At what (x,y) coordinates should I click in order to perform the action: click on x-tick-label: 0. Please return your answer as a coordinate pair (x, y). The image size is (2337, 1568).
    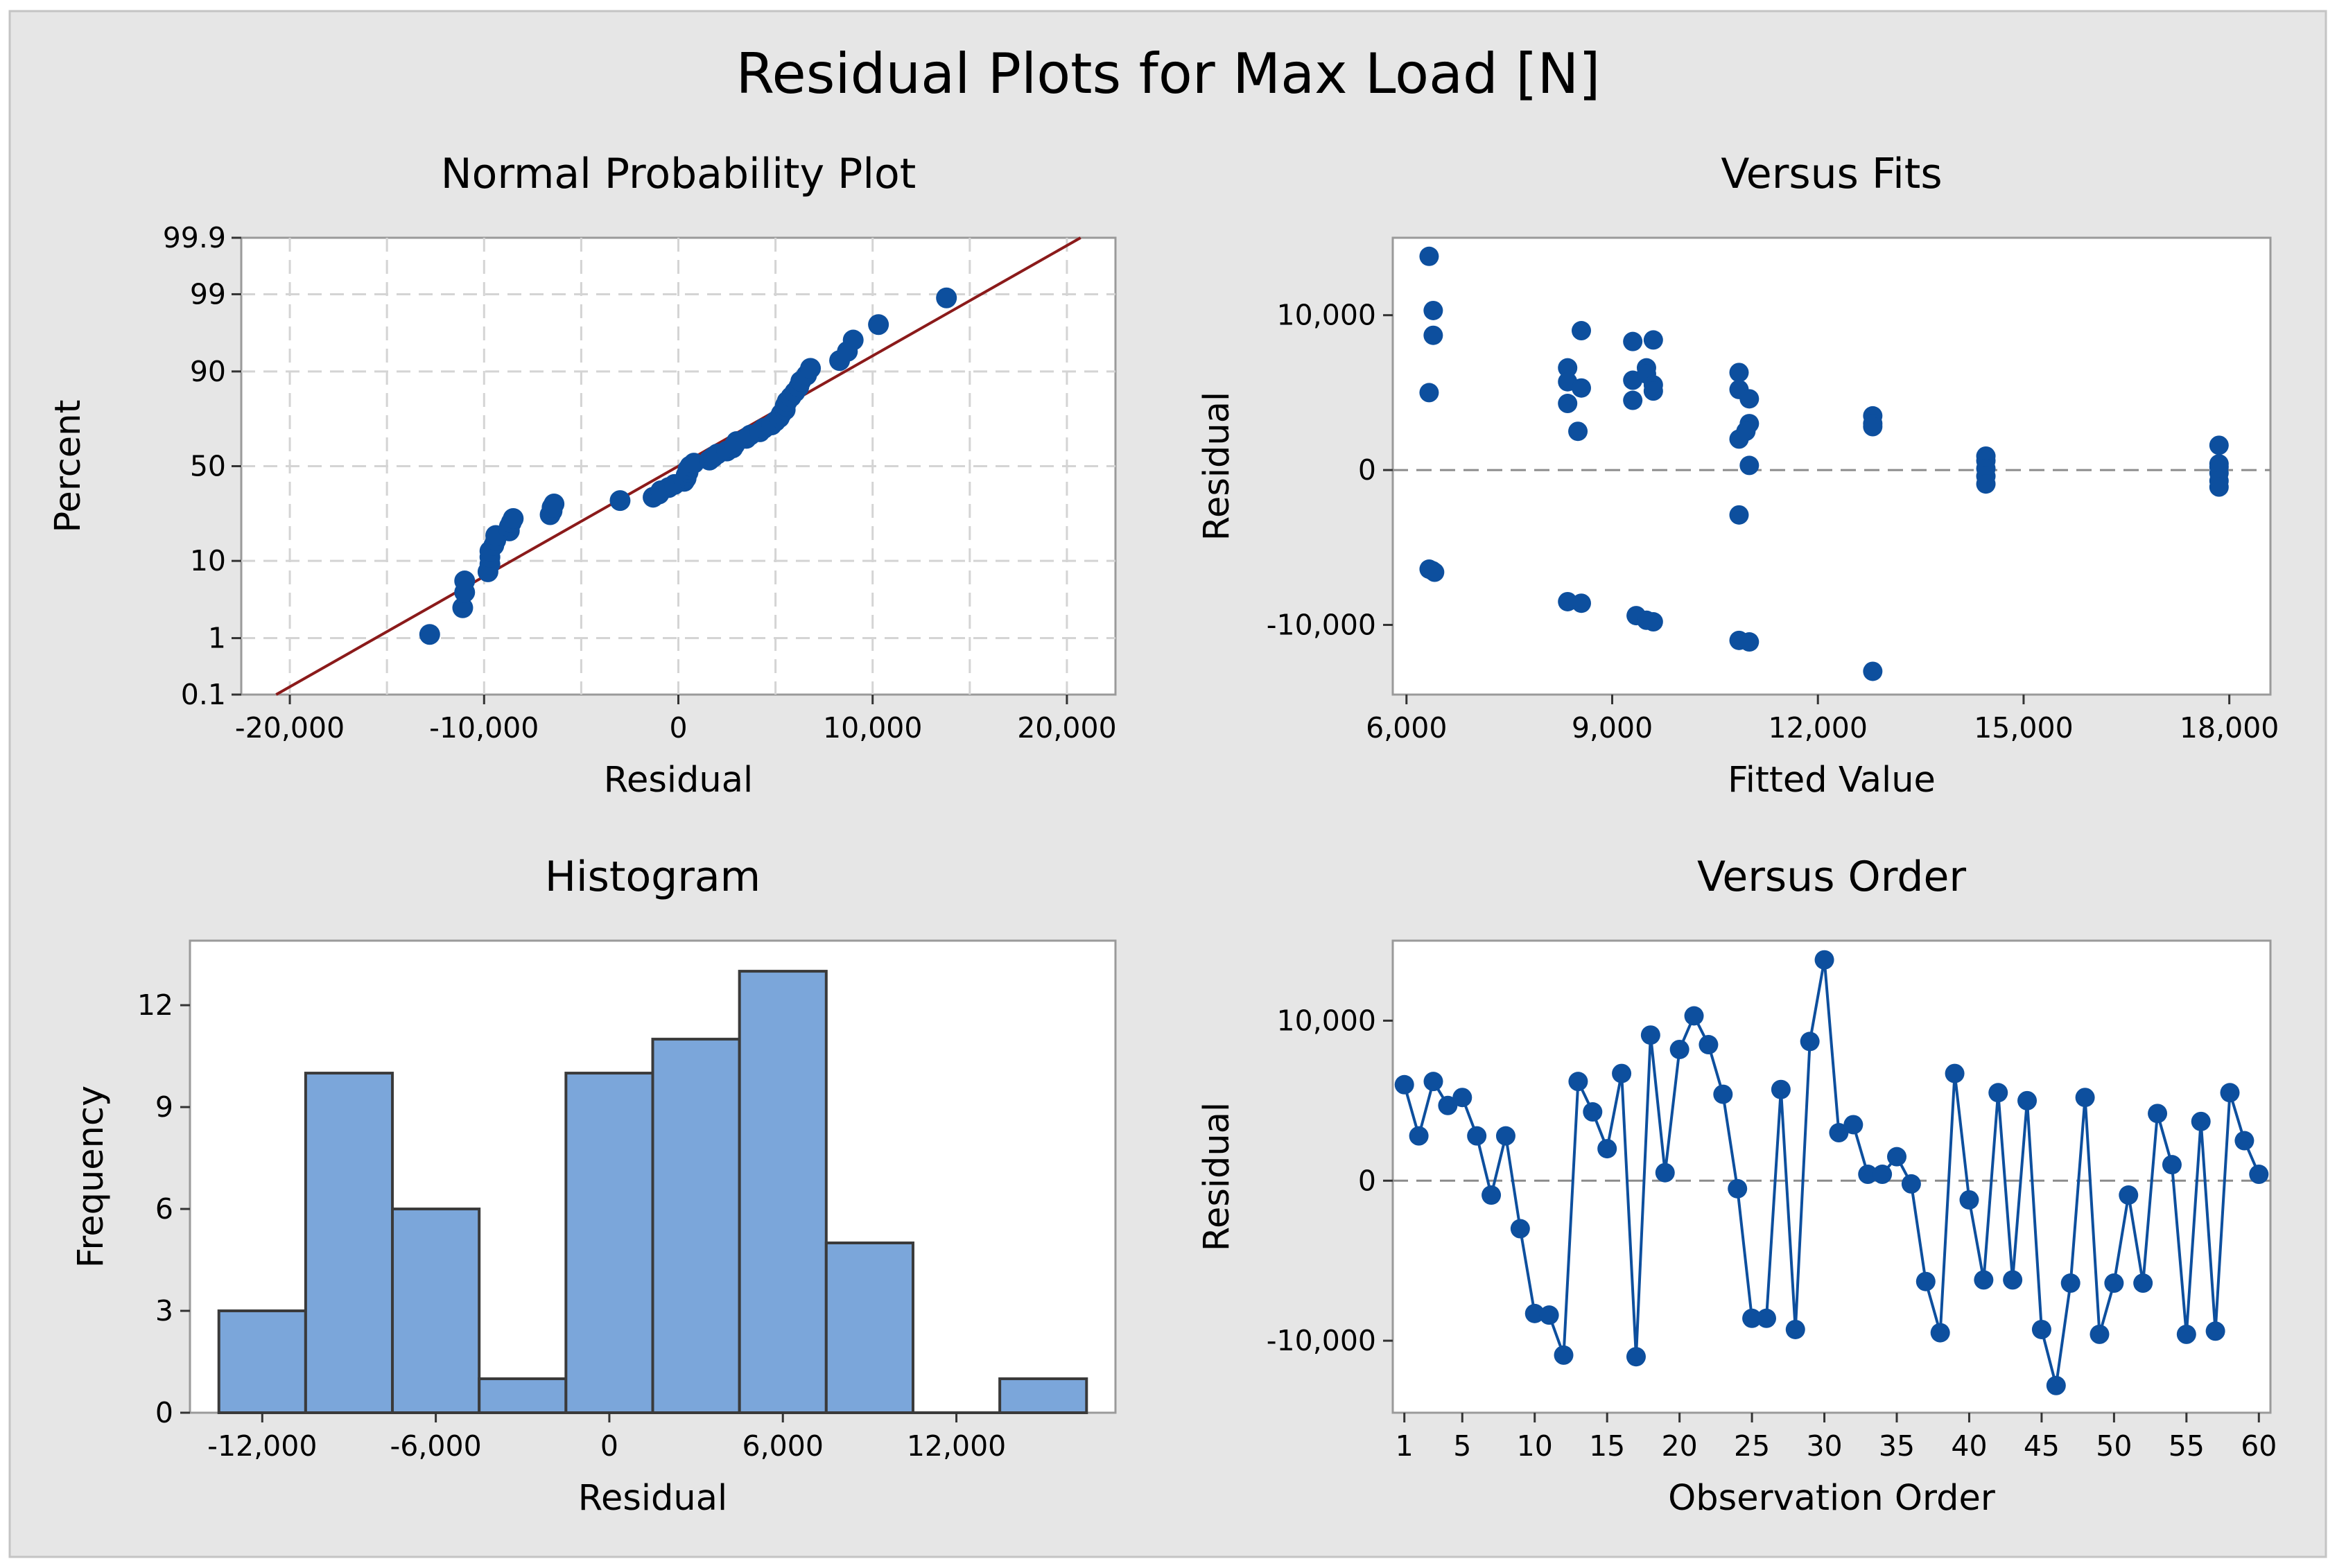
    Looking at the image, I should click on (609, 1446).